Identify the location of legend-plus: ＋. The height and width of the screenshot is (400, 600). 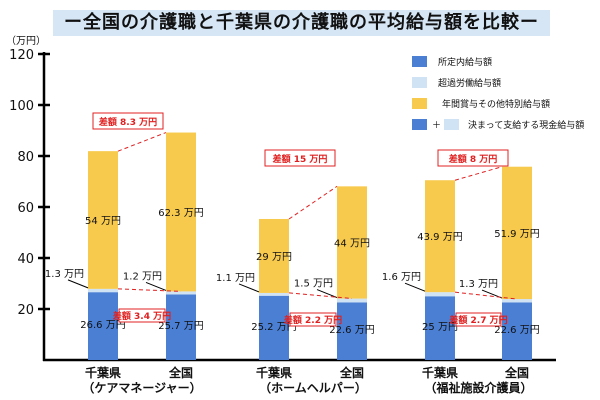
(436, 125).